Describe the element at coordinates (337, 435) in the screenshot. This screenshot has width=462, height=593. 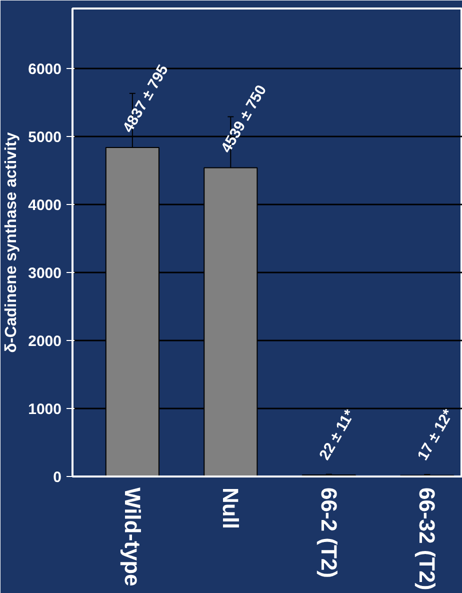
I see `data-label: 22 ± 11*` at that location.